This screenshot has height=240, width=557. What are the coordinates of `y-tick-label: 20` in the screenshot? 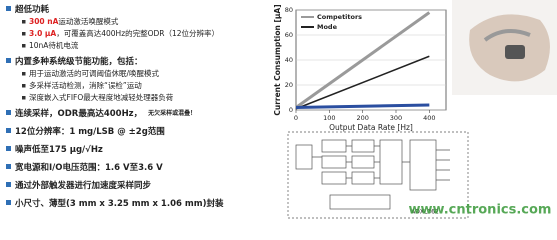 It's located at (289, 85).